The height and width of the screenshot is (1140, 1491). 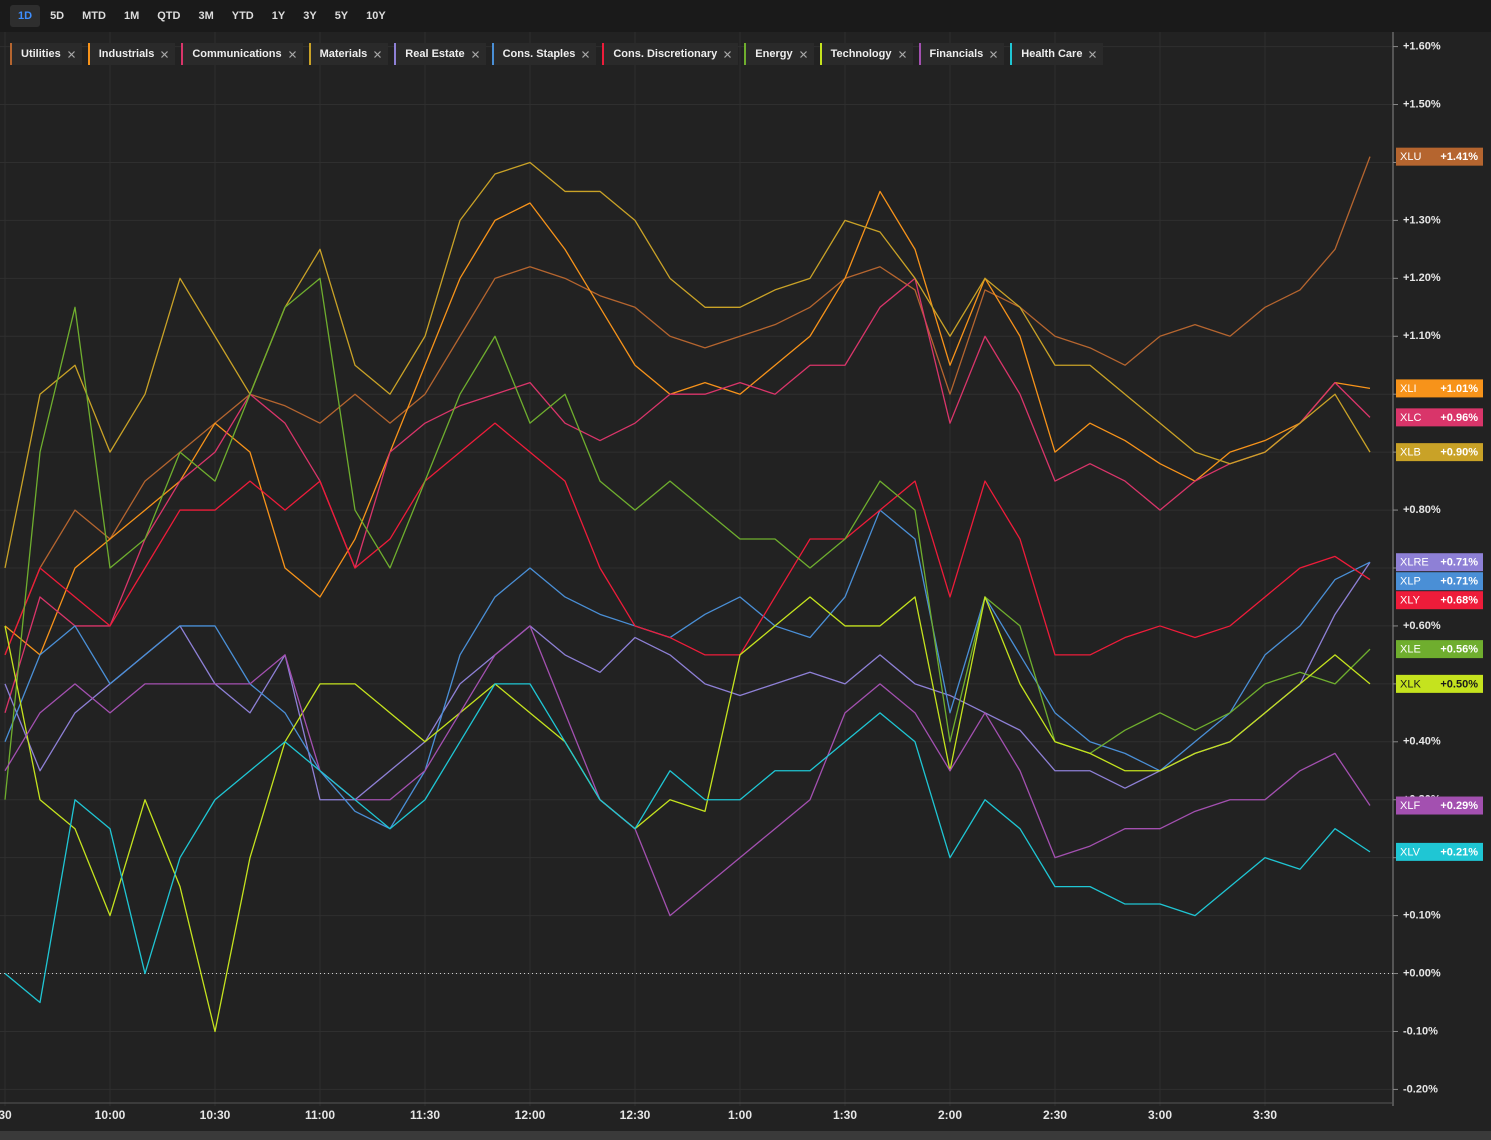 What do you see at coordinates (740, 1115) in the screenshot?
I see `x-tick-label: 1:00` at bounding box center [740, 1115].